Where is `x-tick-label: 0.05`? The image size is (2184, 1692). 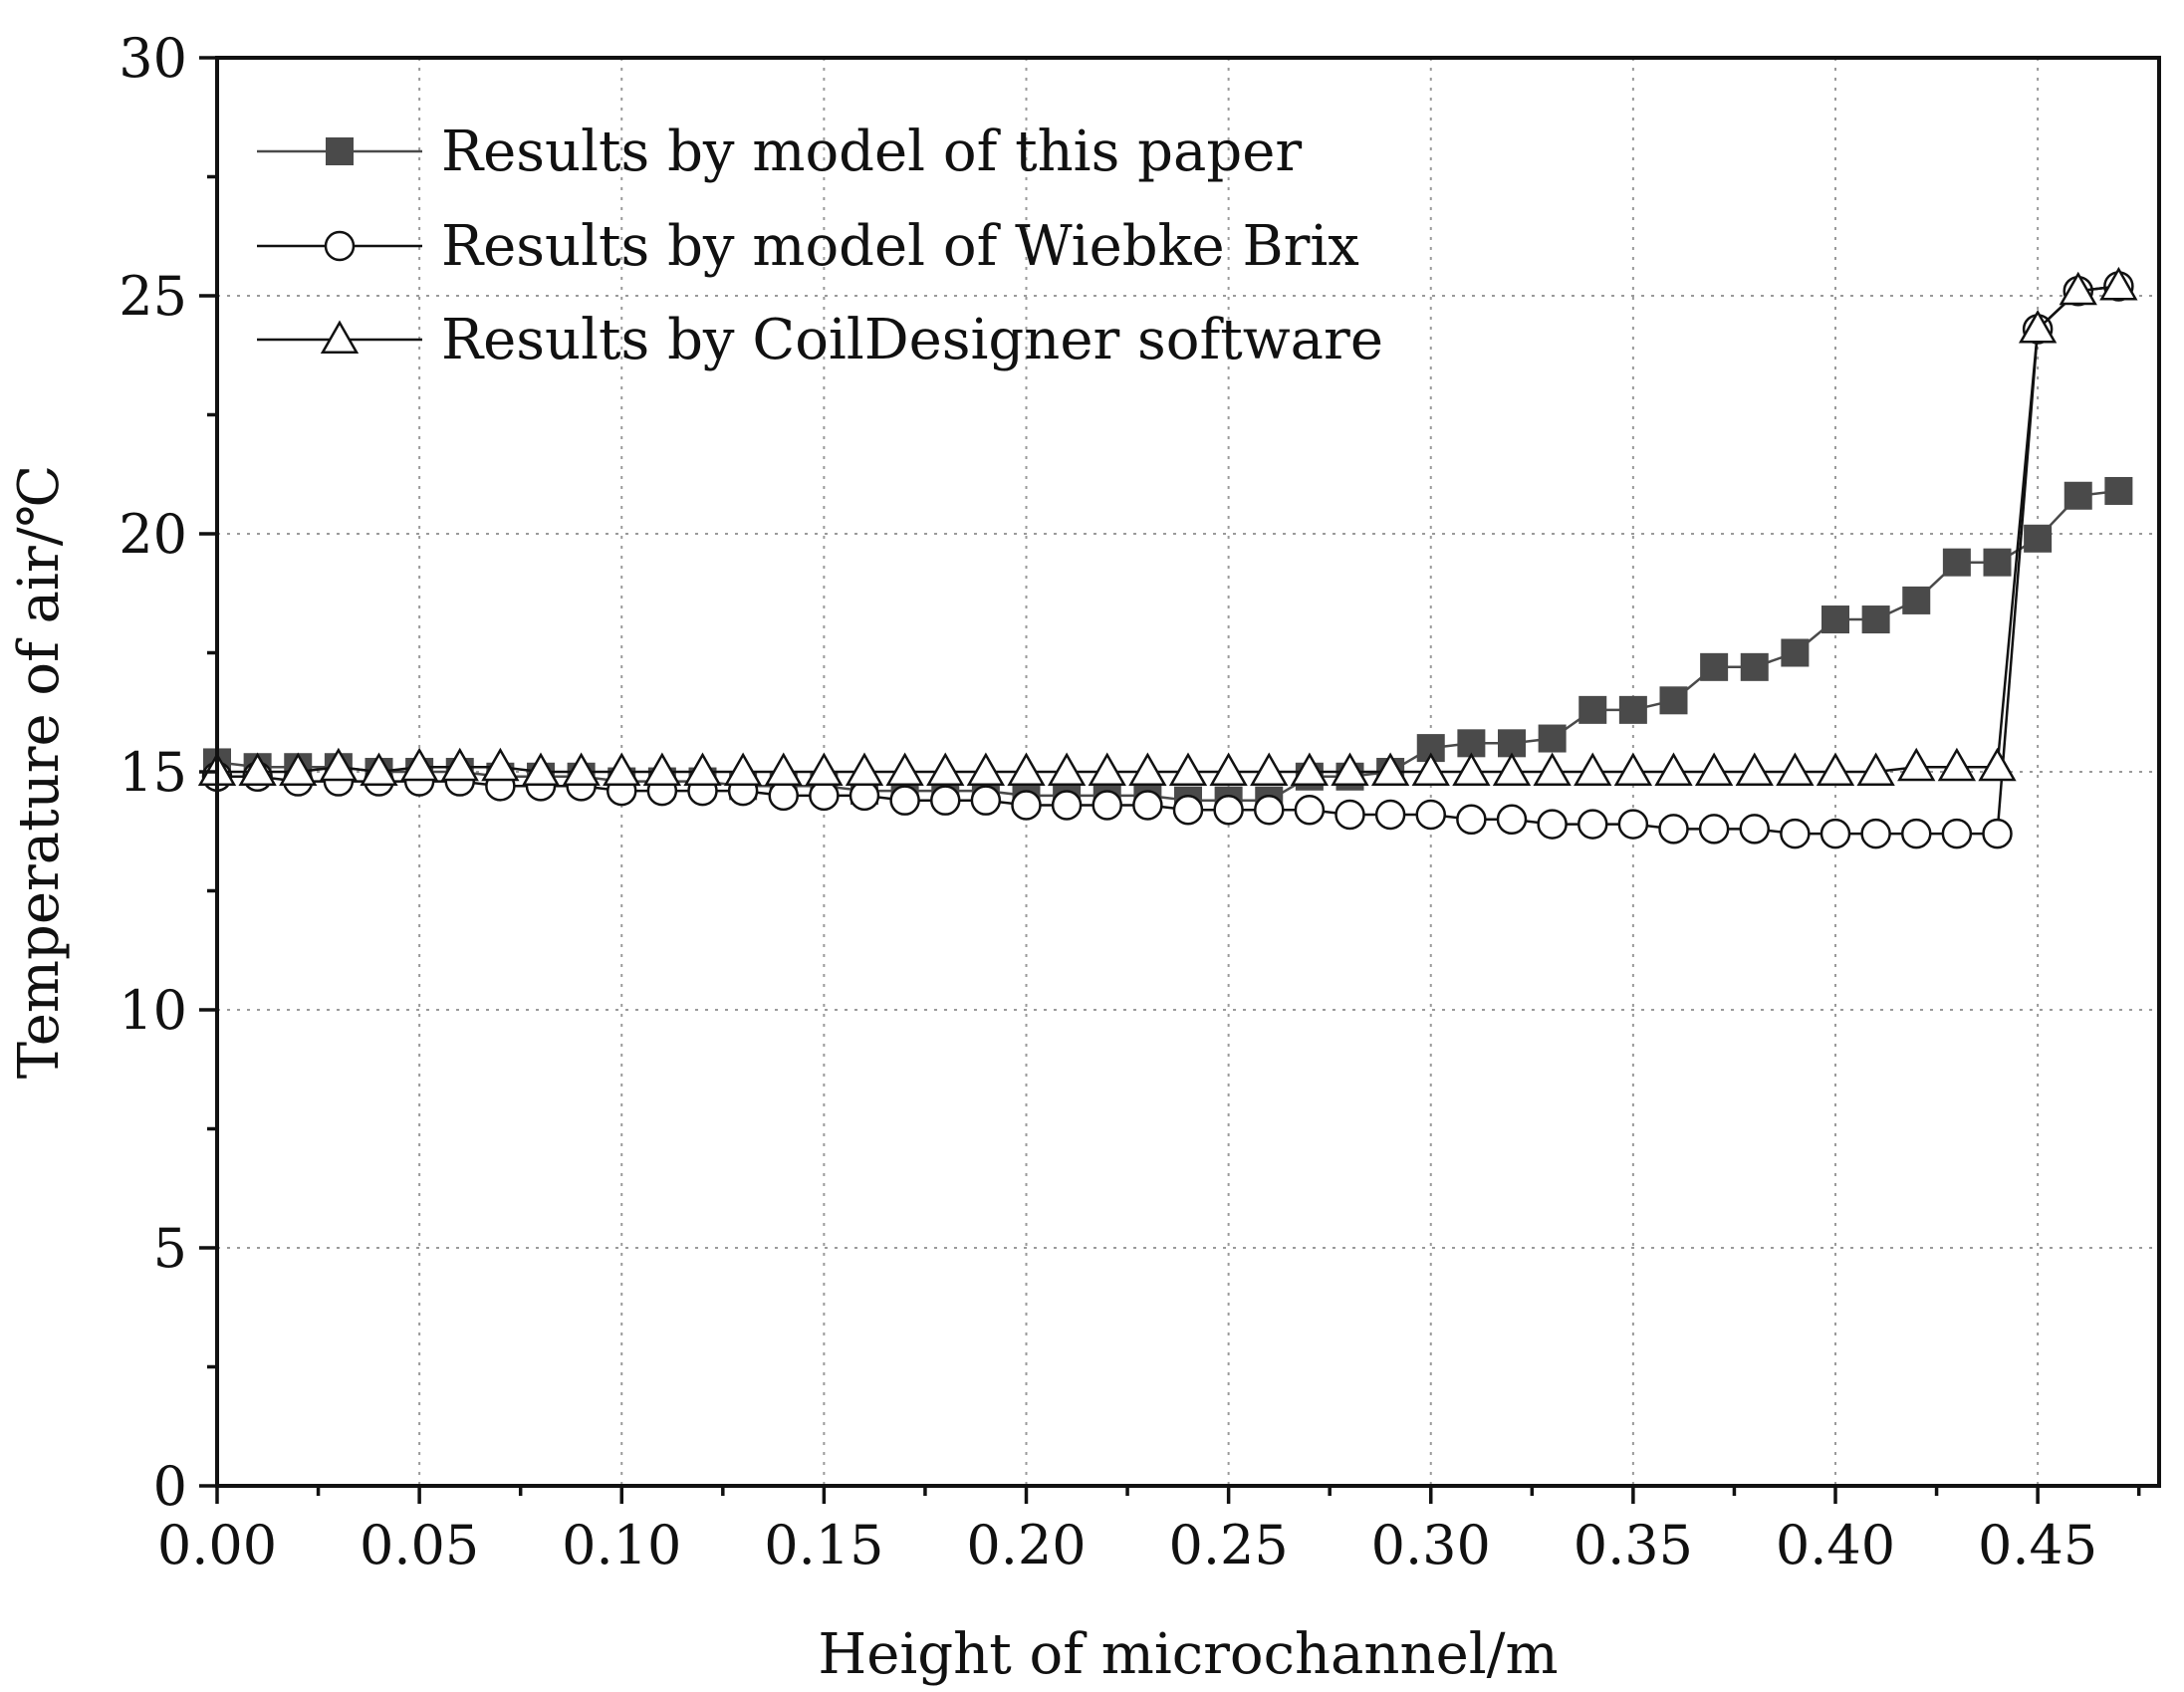
x-tick-label: 0.05 is located at coordinates (419, 1545).